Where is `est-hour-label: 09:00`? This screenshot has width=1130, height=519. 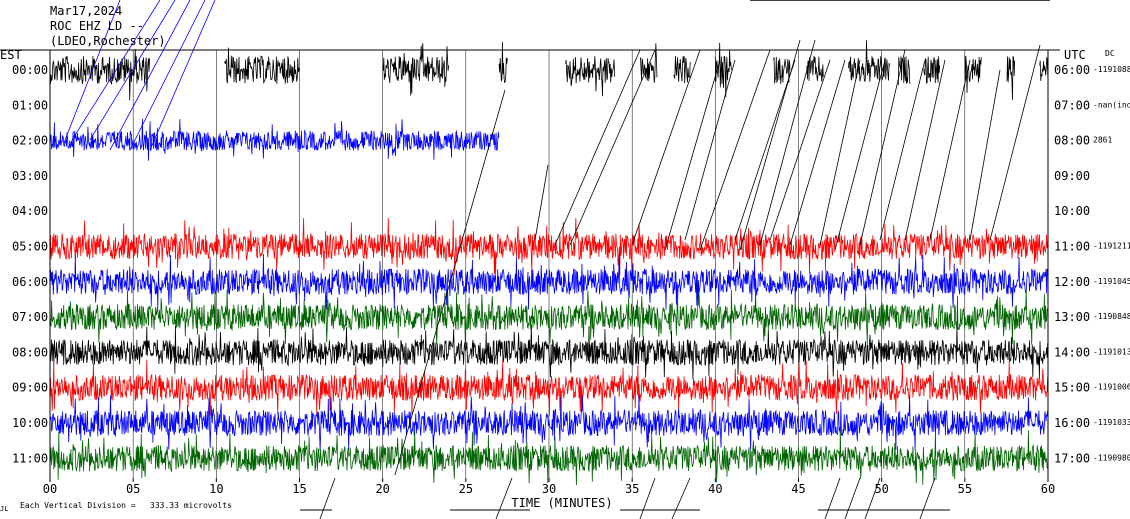 est-hour-label: 09:00 is located at coordinates (30, 388).